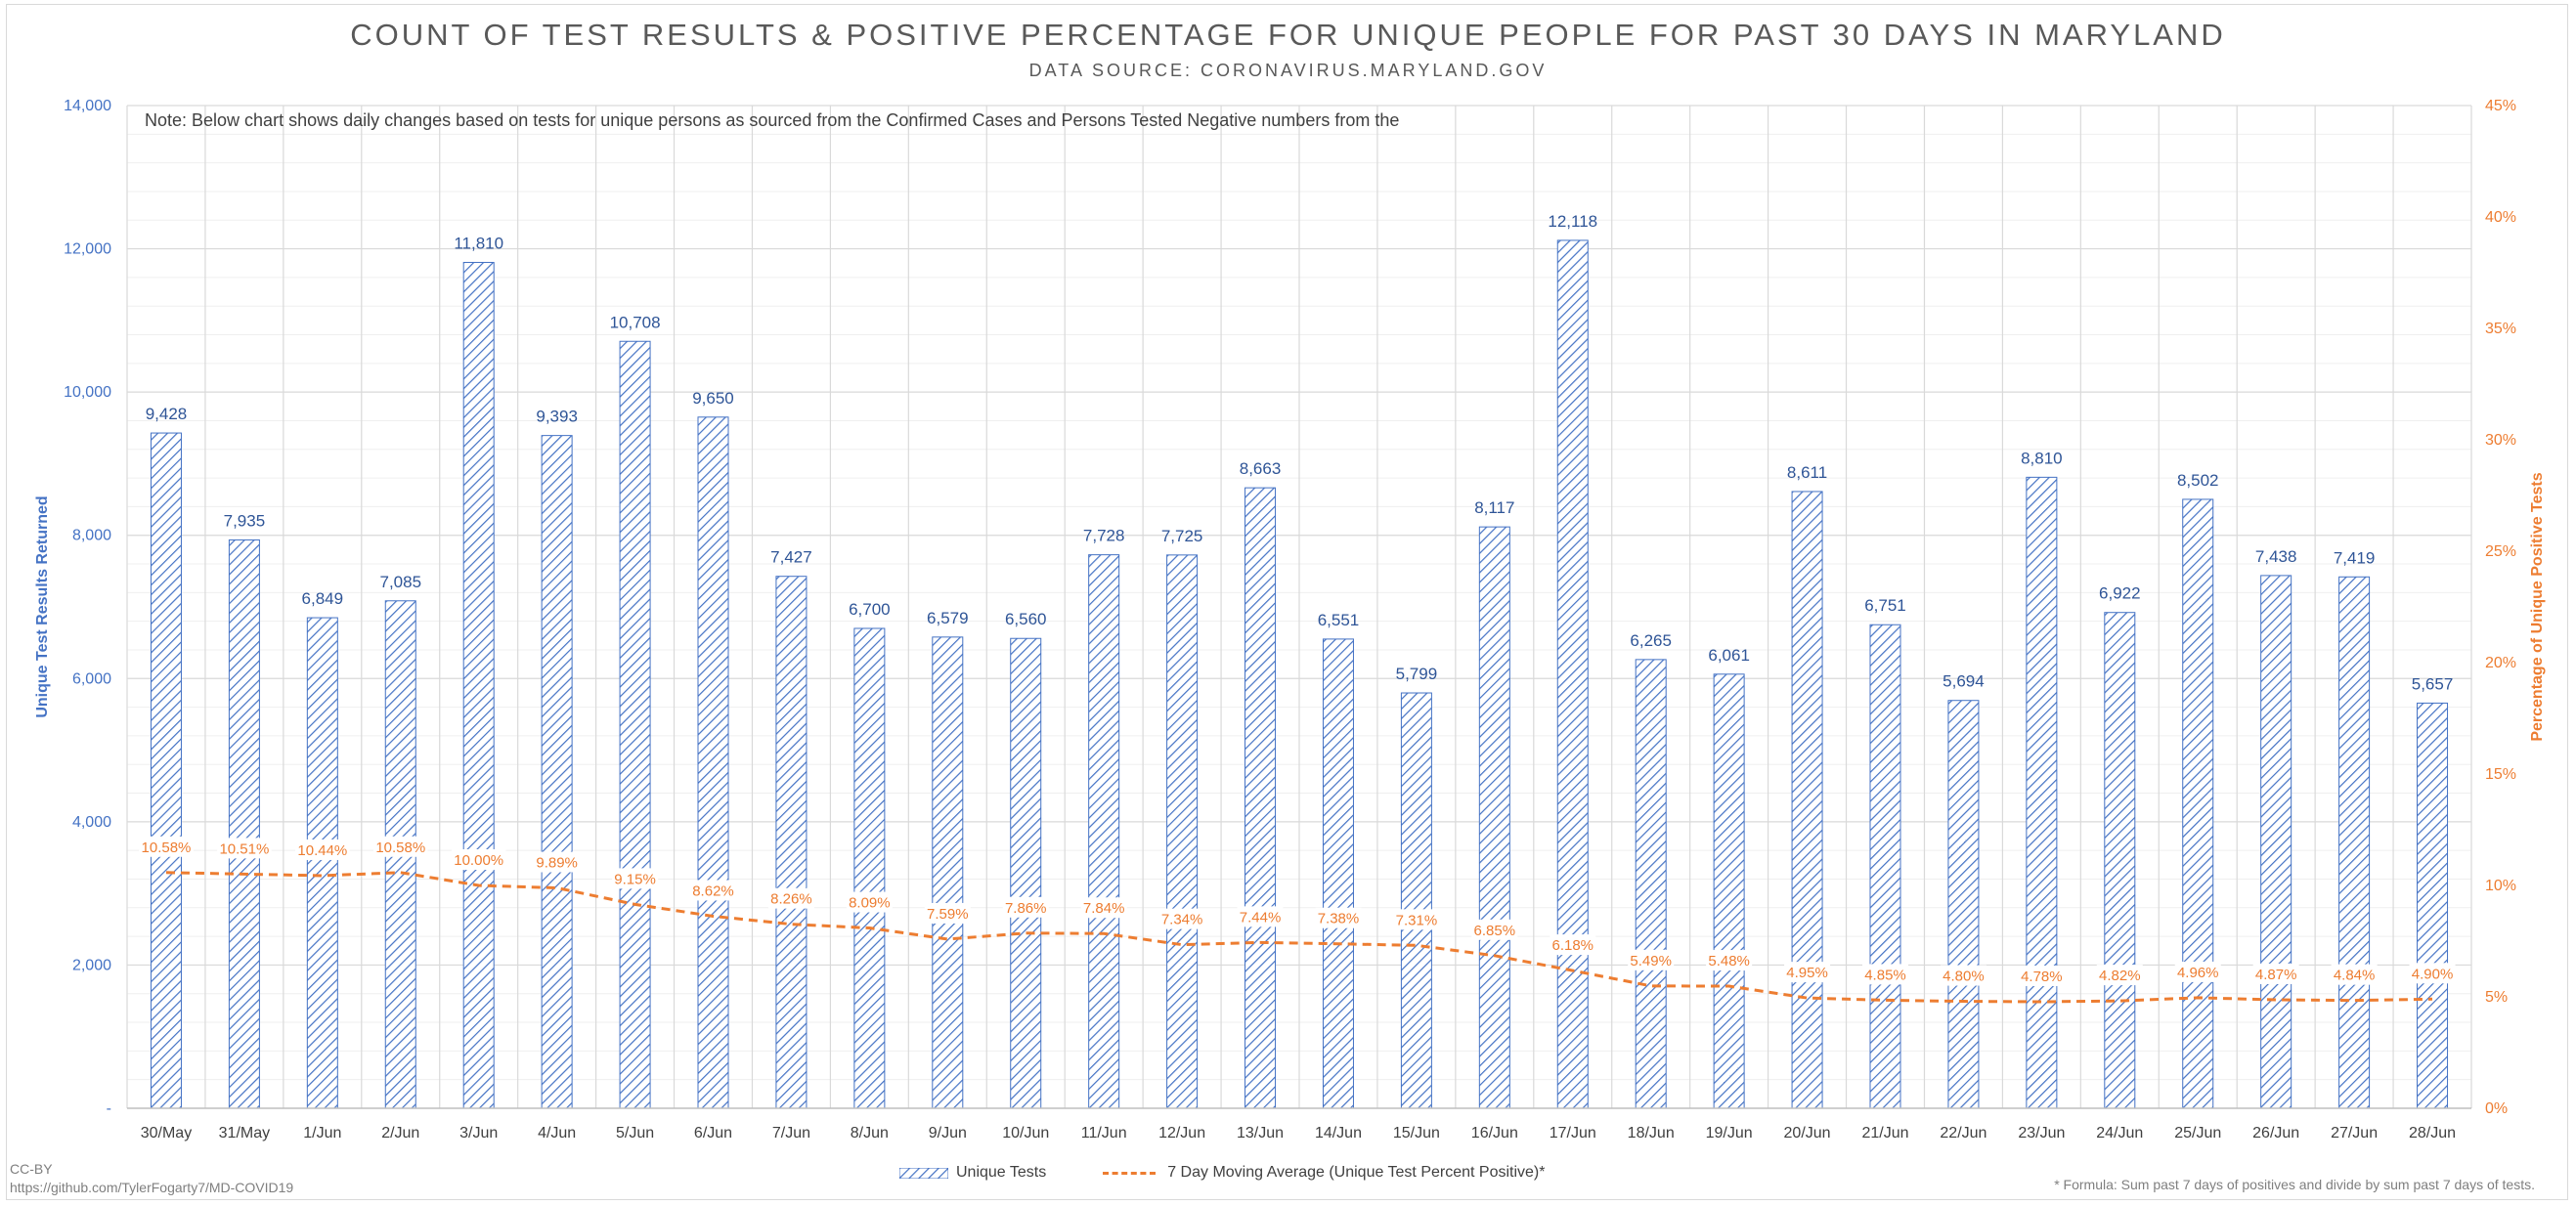  What do you see at coordinates (1964, 681) in the screenshot?
I see `bar-data-label: 5,694` at bounding box center [1964, 681].